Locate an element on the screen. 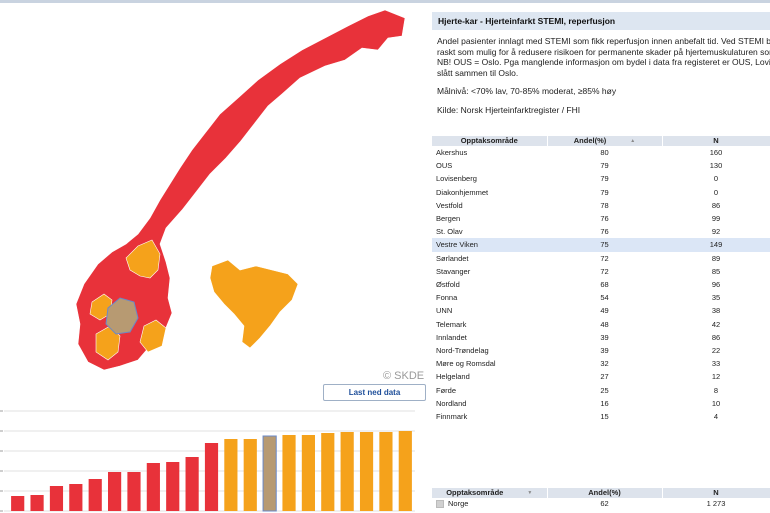 The width and height of the screenshot is (770, 513). bar-møre-og-romsdal is located at coordinates (95, 495).